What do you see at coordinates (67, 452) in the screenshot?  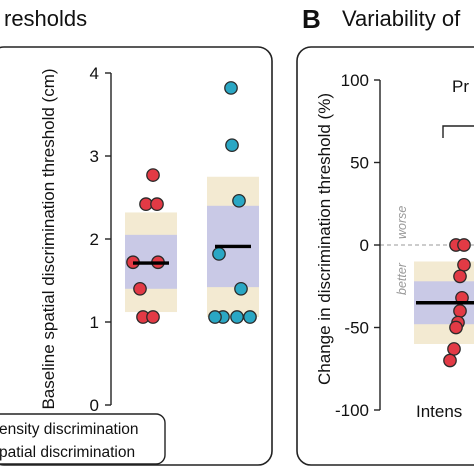 I see `legend-item-spatial: patial discrimination` at bounding box center [67, 452].